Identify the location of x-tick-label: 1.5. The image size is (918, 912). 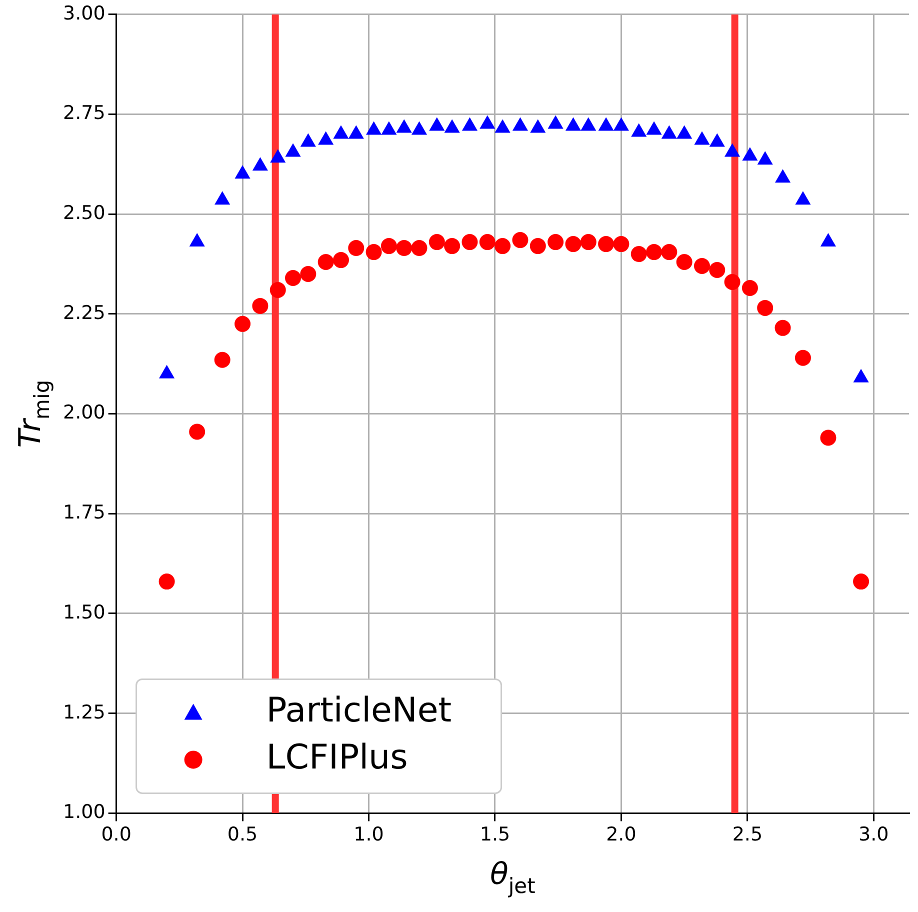
(495, 835).